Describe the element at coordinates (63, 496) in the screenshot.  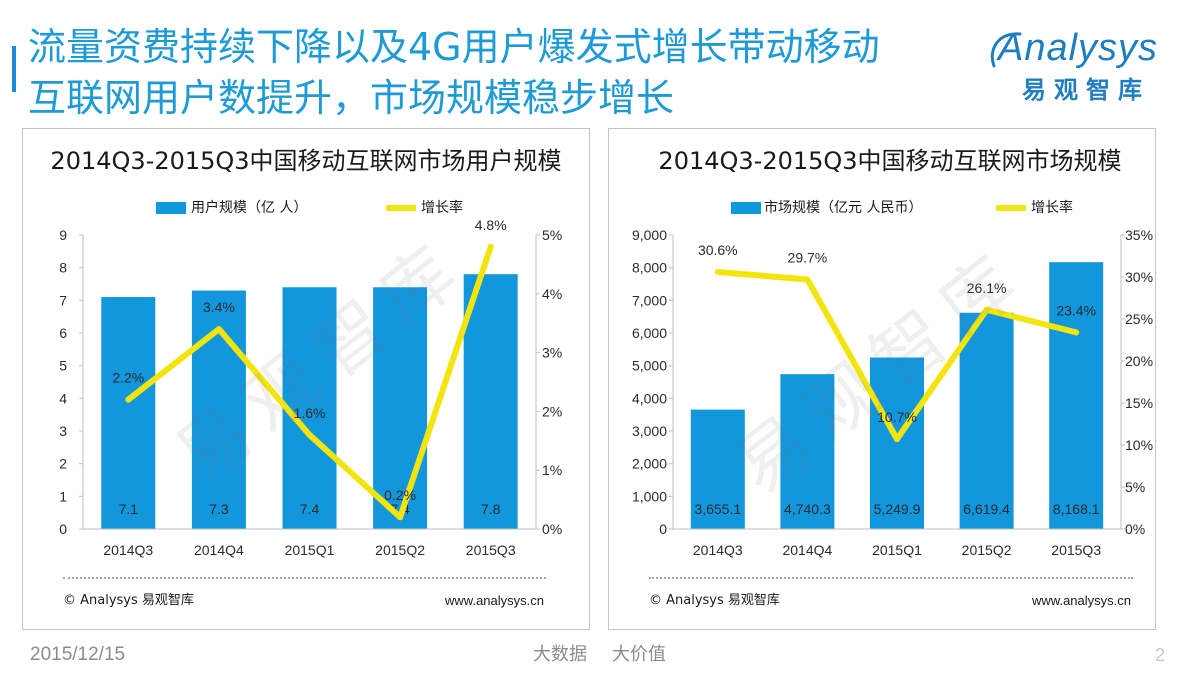
I see `y-left-tick-label: 1` at that location.